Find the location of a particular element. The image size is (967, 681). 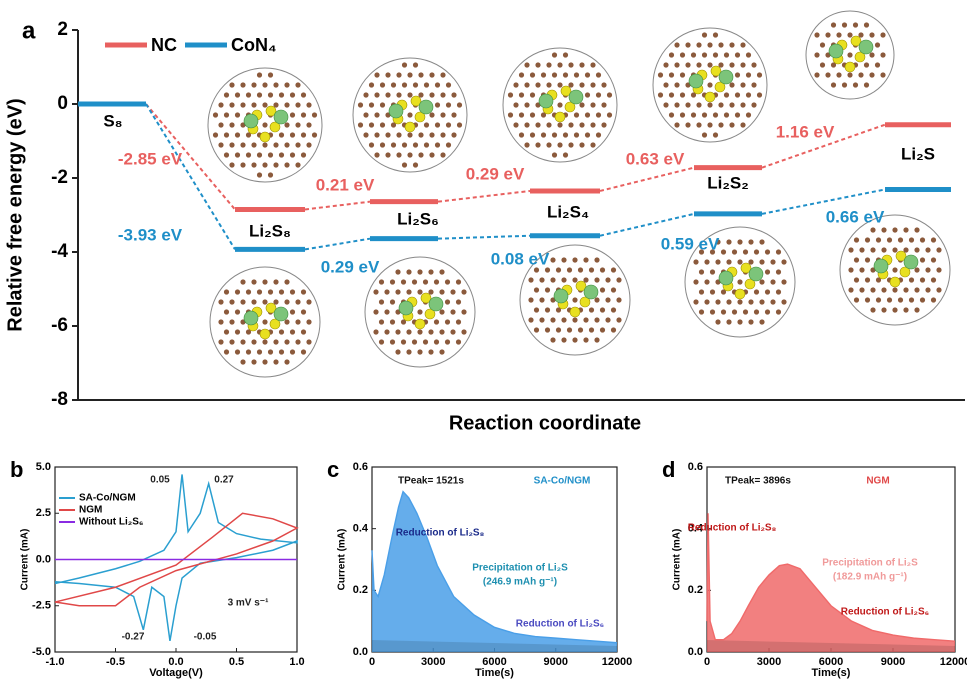

y-tick-label: 0 is located at coordinates (62, 103).